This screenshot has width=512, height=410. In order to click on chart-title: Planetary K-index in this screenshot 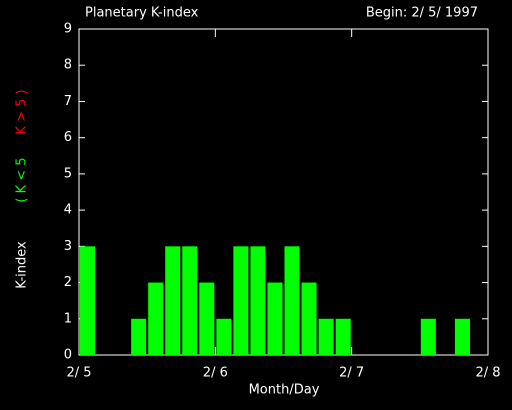, I will do `click(142, 13)`.